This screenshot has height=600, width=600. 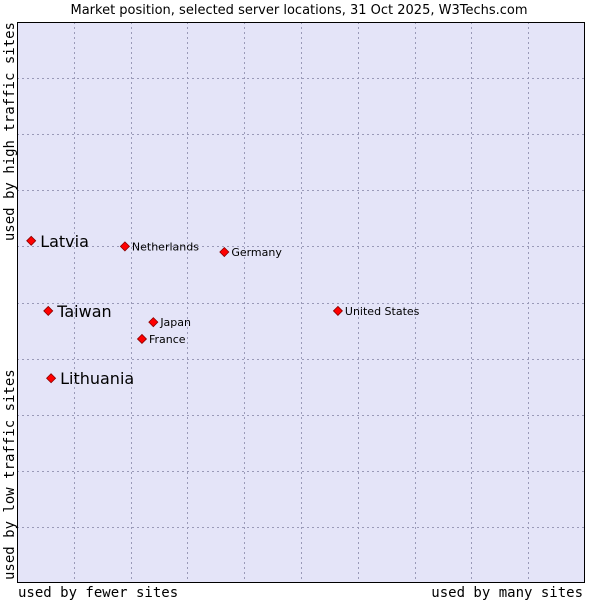 I want to click on point-marker-netherlands, so click(x=124, y=246).